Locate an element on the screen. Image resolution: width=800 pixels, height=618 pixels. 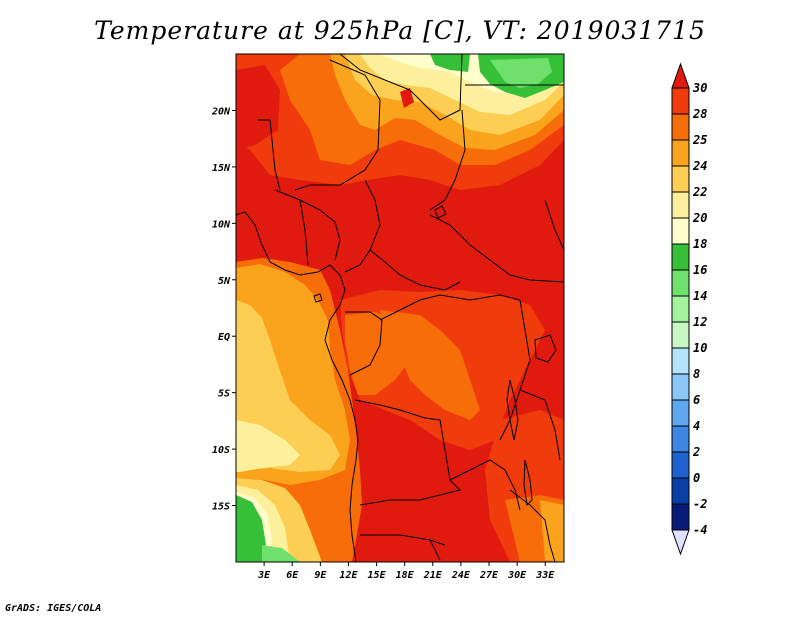
lon-tick-label: 27E is located at coordinates (489, 575).